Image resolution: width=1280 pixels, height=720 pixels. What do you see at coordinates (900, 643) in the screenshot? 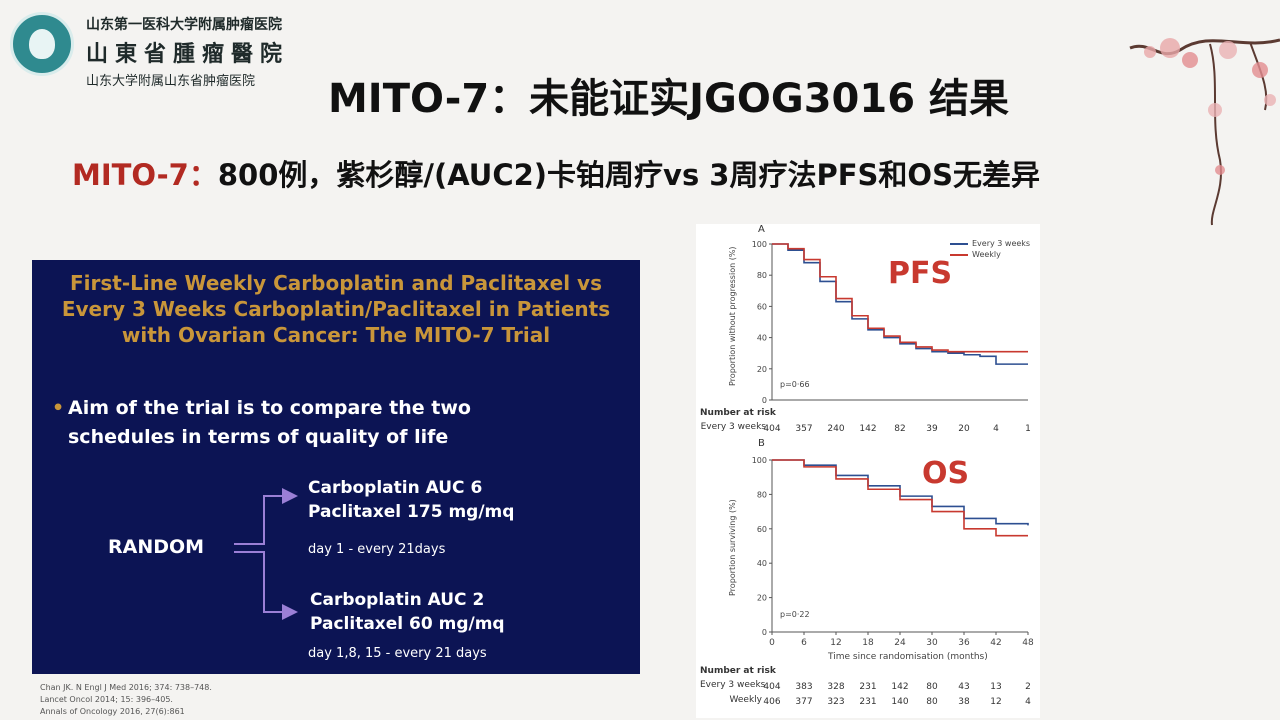
I see `chart1-xtick-label: 24` at bounding box center [900, 643].